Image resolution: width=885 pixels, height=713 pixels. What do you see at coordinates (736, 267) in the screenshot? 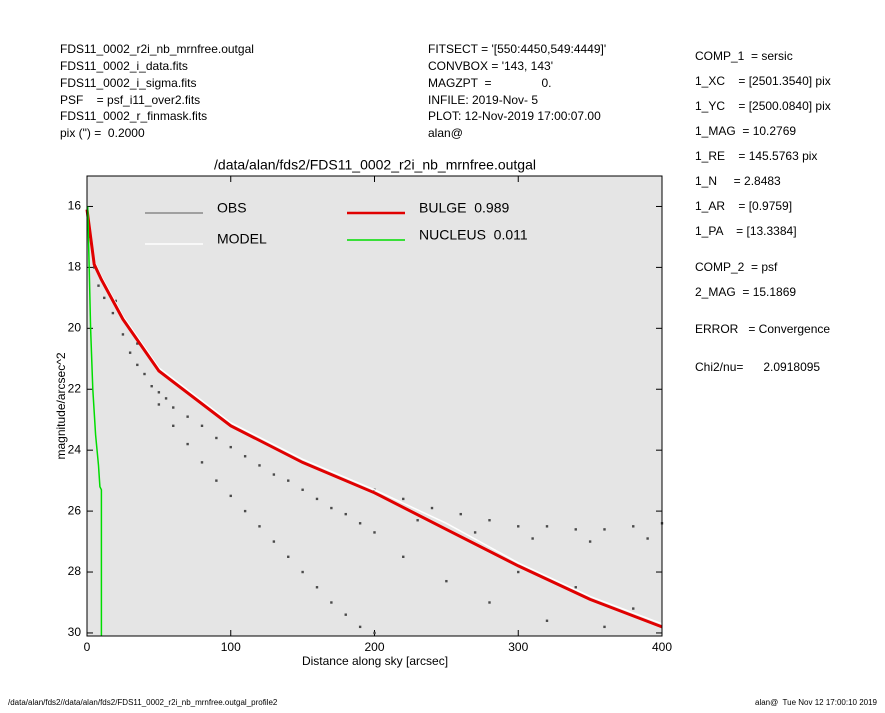
I see `fit-parameter: COMP_2 = psf` at bounding box center [736, 267].